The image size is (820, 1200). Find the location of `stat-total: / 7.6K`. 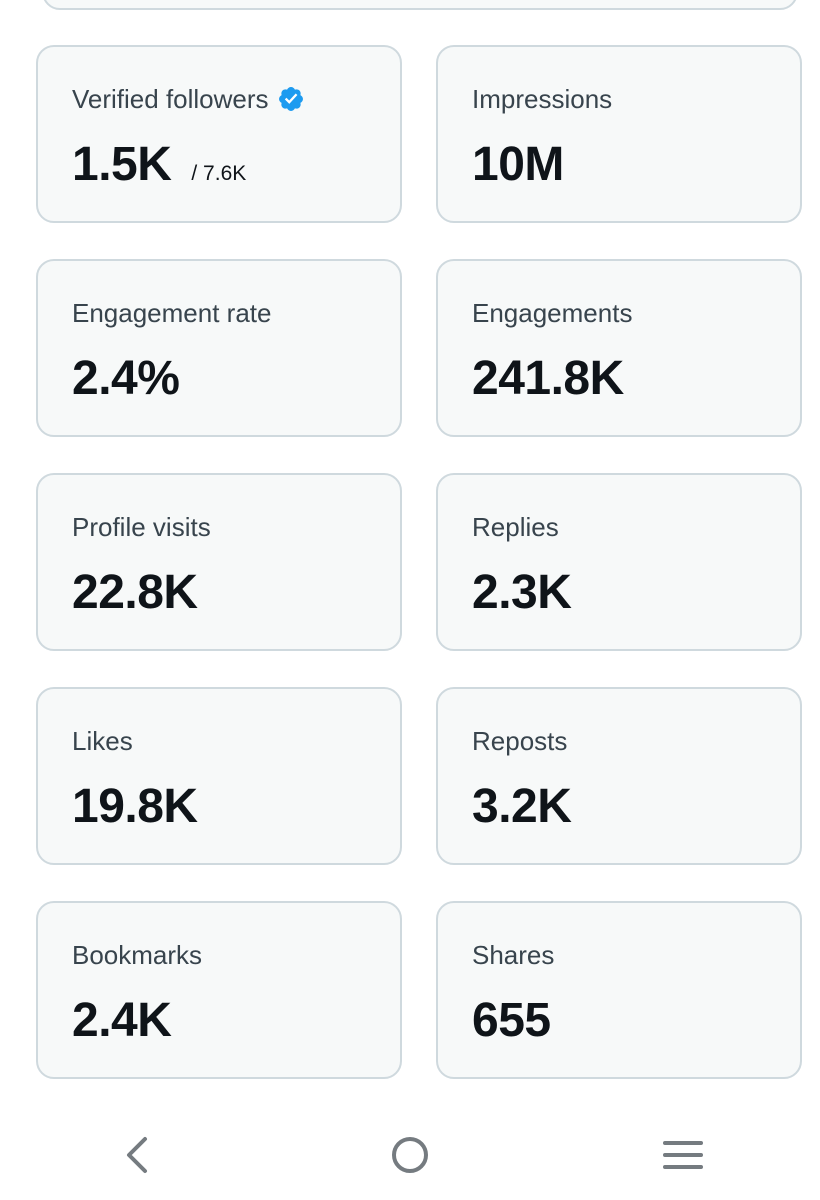

stat-total: / 7.6K is located at coordinates (219, 173).